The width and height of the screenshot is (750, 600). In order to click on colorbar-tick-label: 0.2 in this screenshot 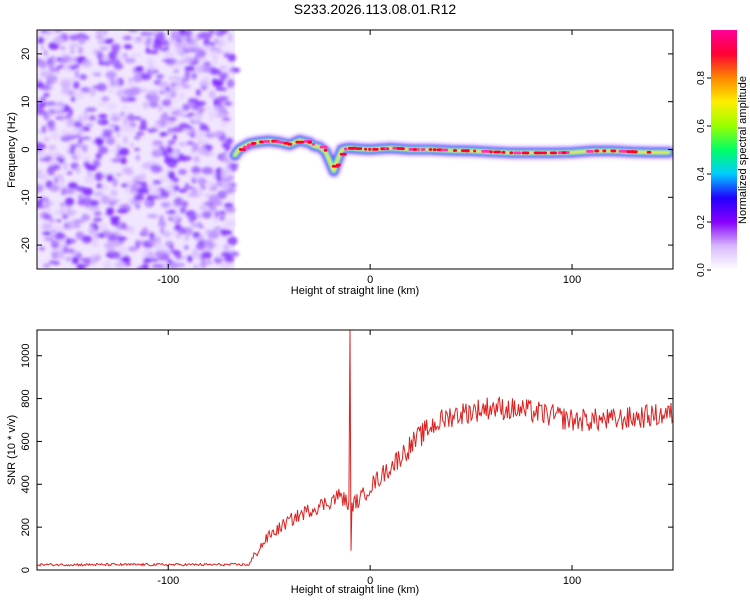, I will do `click(701, 222)`.